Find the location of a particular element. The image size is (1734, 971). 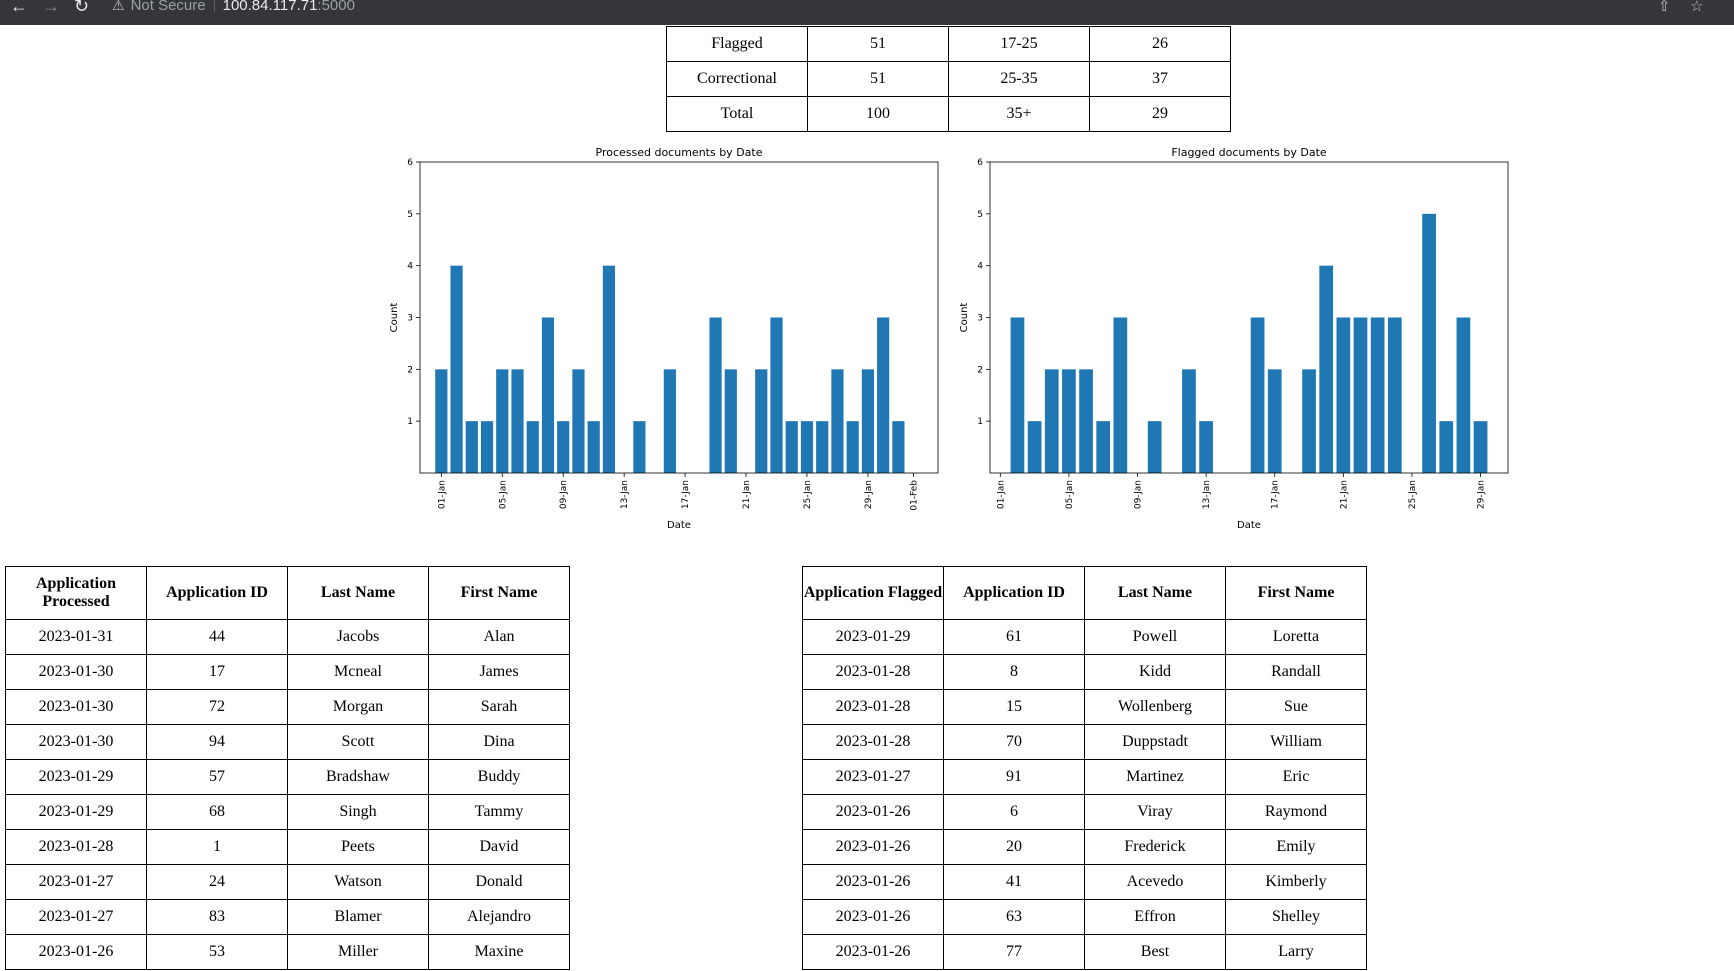

table-cell: Powell is located at coordinates (1155, 637).